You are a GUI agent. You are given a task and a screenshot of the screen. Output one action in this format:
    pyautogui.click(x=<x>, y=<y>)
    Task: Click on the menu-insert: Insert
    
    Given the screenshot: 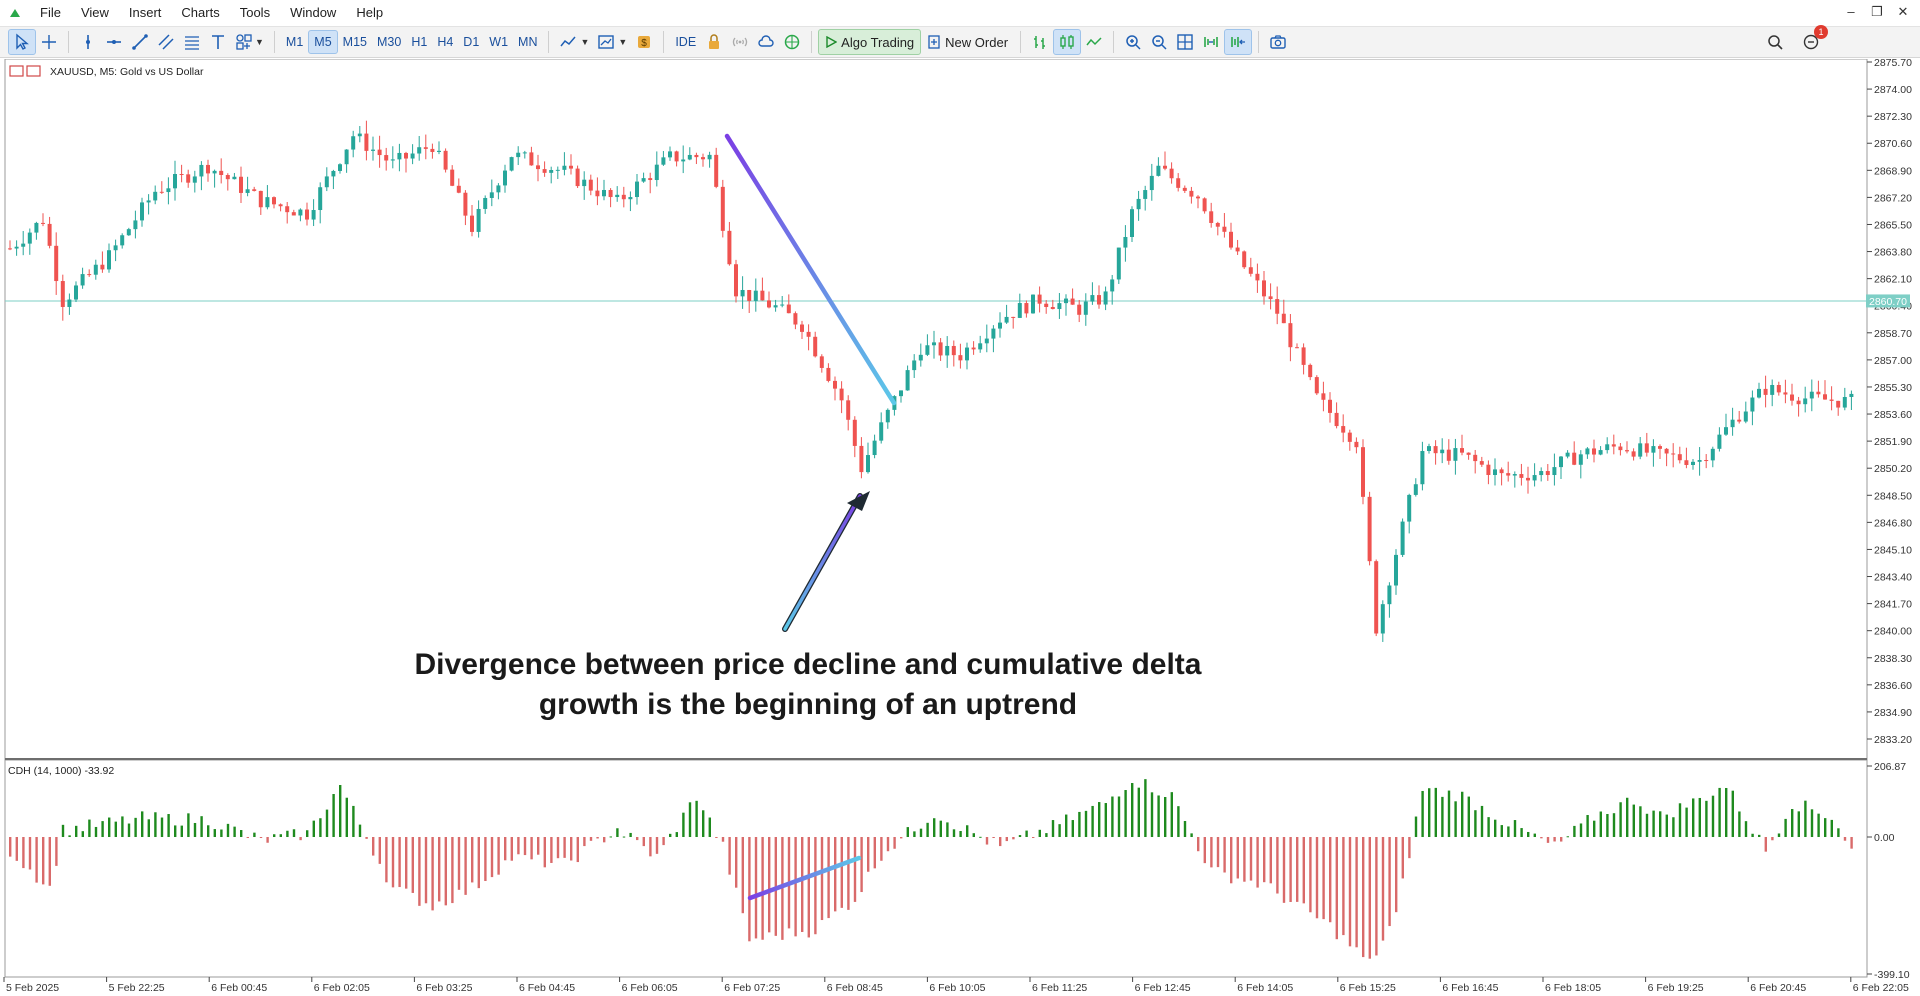 What is the action you would take?
    pyautogui.click(x=145, y=12)
    